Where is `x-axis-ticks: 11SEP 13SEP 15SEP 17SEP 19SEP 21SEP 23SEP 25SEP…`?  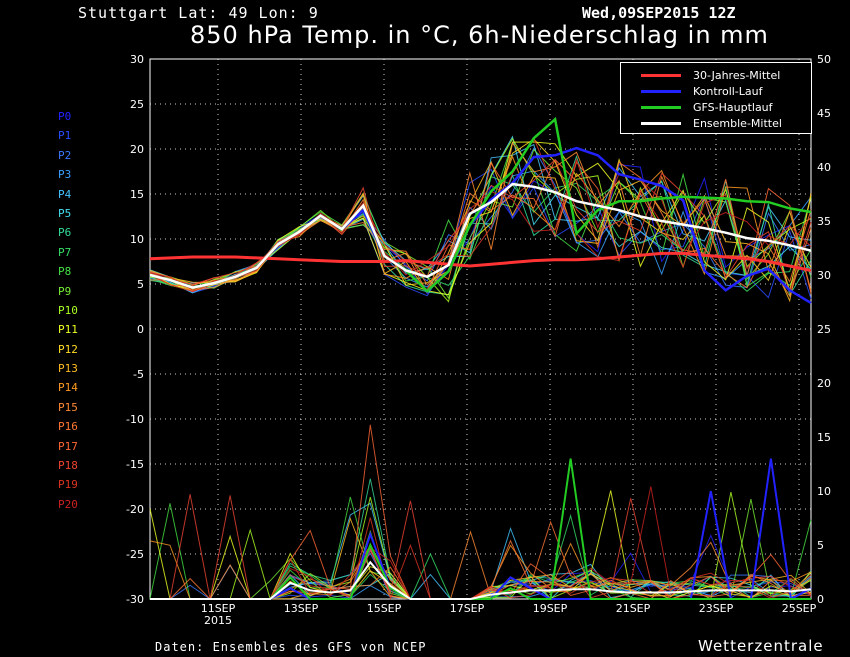 x-axis-ticks: 11SEP 13SEP 15SEP 17SEP 19SEP 21SEP 23SEP 25SEP… is located at coordinates (509, 614).